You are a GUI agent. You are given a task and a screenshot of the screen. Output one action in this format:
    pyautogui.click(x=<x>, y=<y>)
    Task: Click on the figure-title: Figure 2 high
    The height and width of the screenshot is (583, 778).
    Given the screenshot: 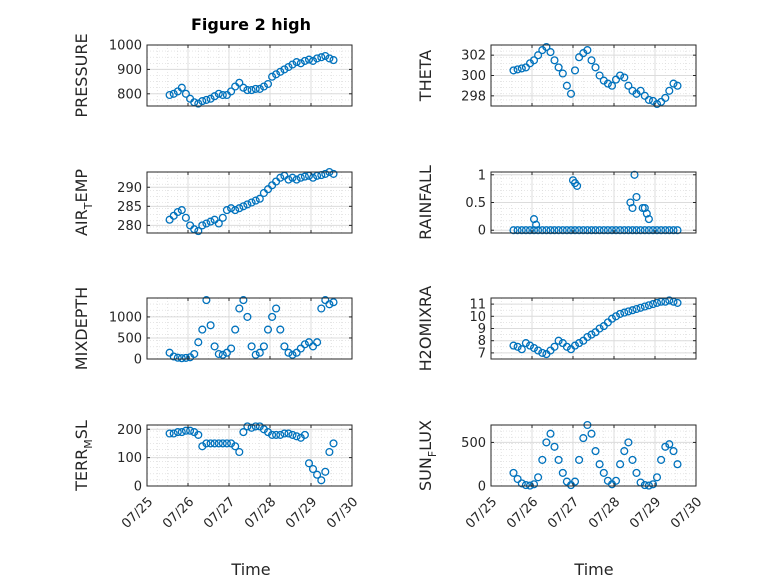 What is the action you would take?
    pyautogui.click(x=251, y=24)
    